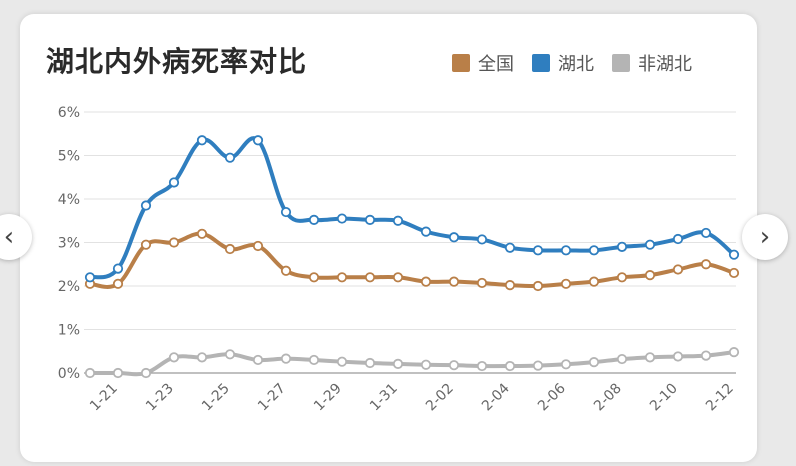  What do you see at coordinates (69, 157) in the screenshot?
I see `y-tick-label: 5%` at bounding box center [69, 157].